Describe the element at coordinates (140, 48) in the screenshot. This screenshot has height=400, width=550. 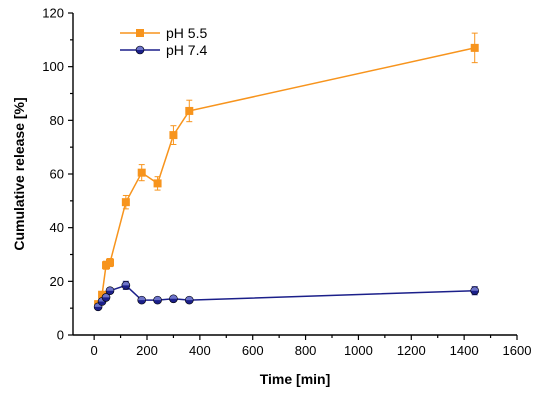
I see `legend-marker-highlight` at that location.